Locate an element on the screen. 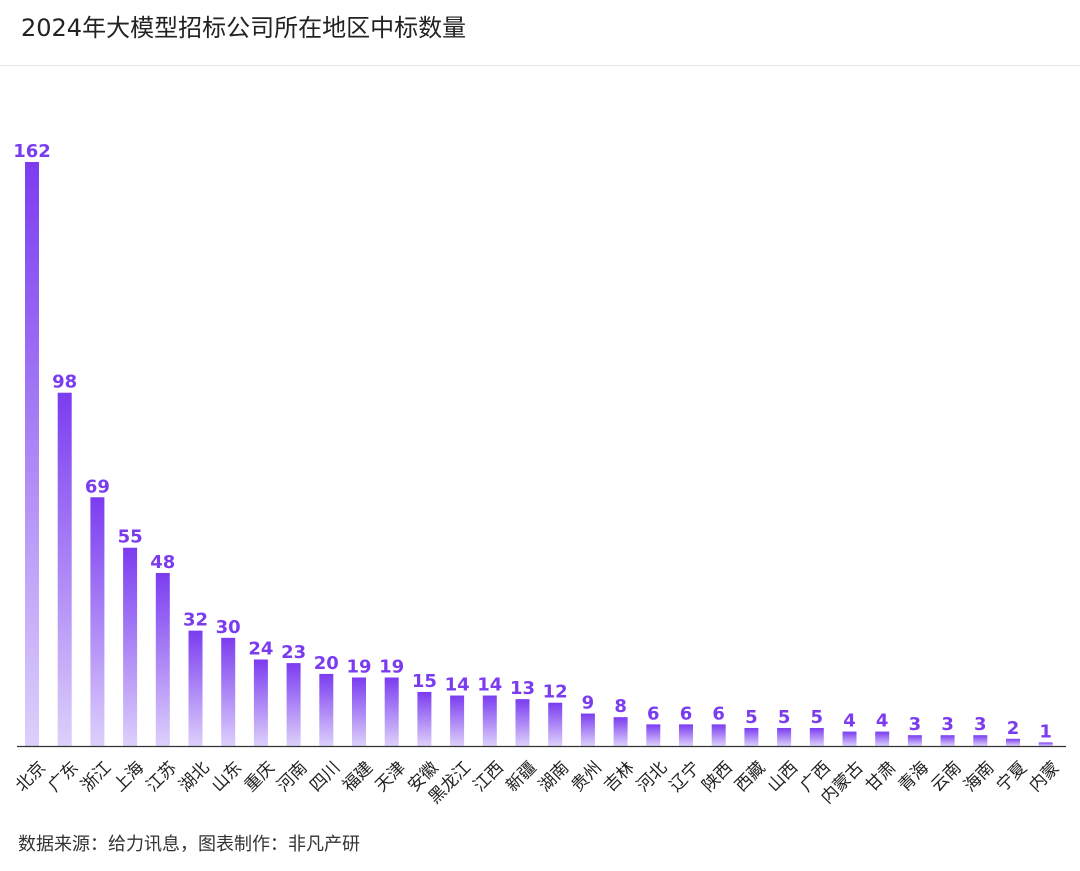 This screenshot has width=1080, height=871. category-label: 青海 is located at coordinates (914, 777).